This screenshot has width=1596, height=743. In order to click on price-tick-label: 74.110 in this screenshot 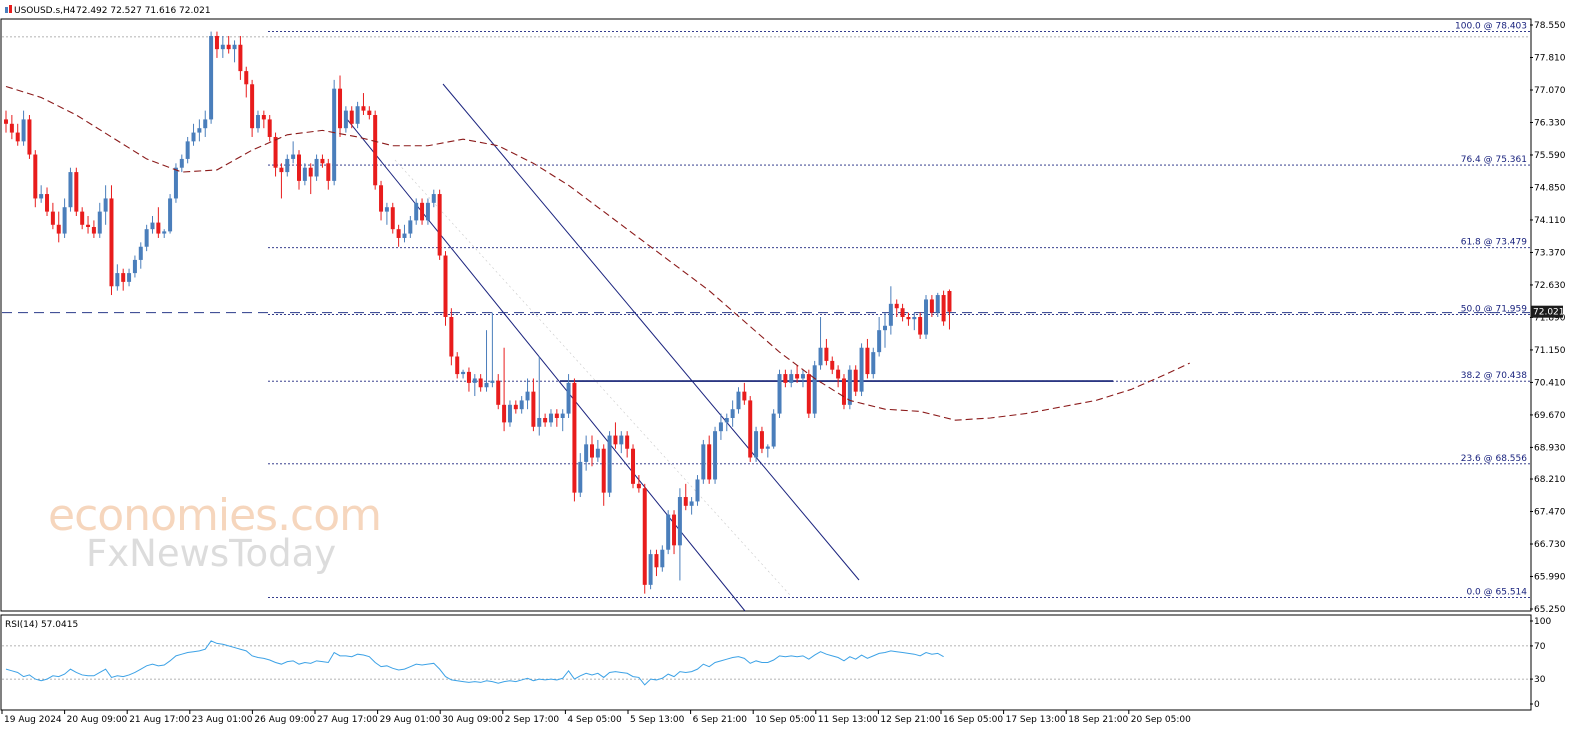, I will do `click(1550, 221)`.